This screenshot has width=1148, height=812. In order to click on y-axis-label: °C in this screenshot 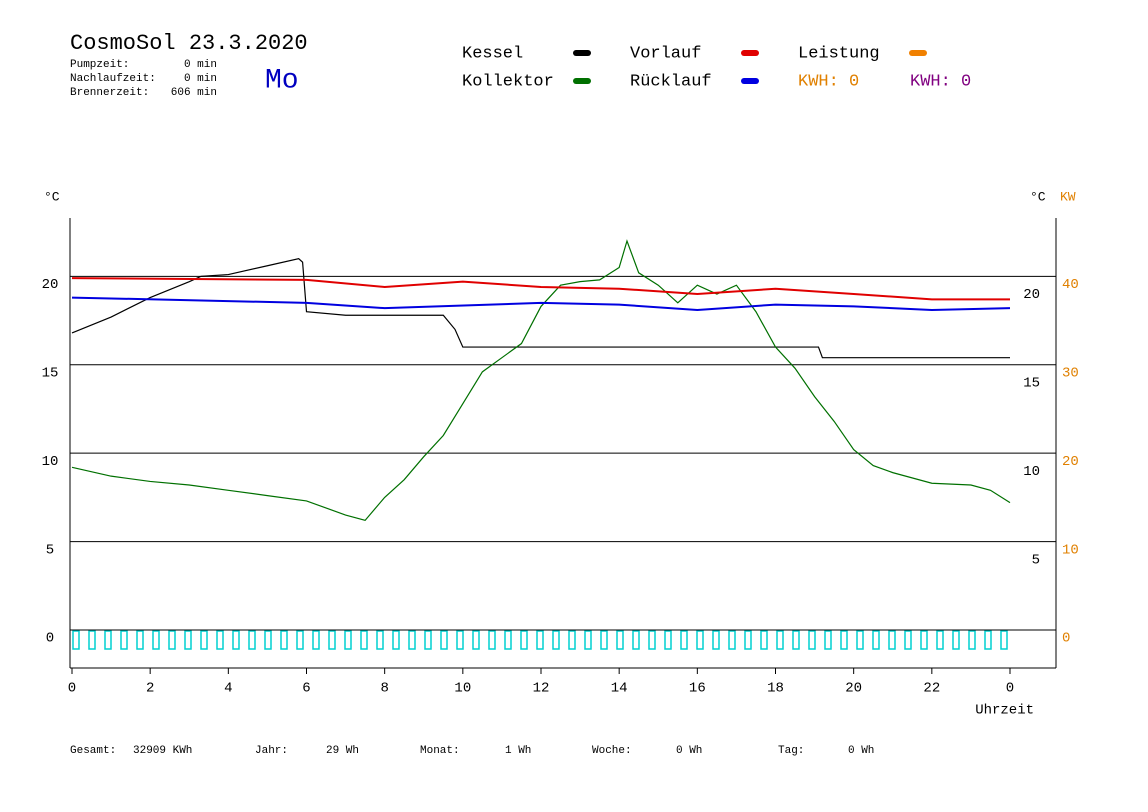, I will do `click(52, 196)`.